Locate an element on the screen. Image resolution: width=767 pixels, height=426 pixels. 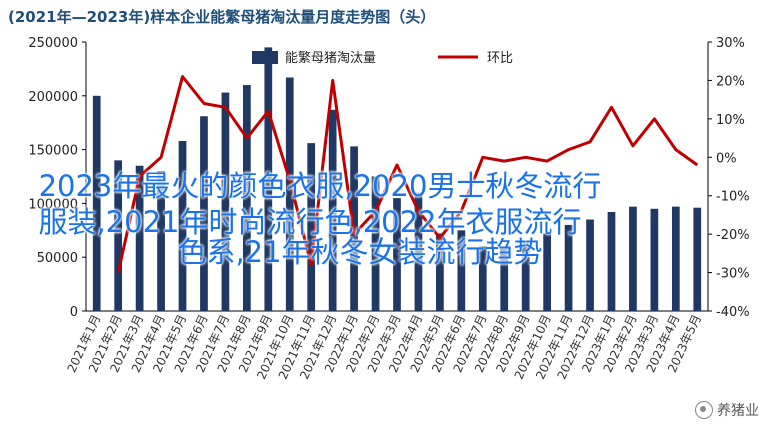
overlay-line-1: 2023年最火的颜色衣服,2020男士秋冬流行 is located at coordinates (320, 186).